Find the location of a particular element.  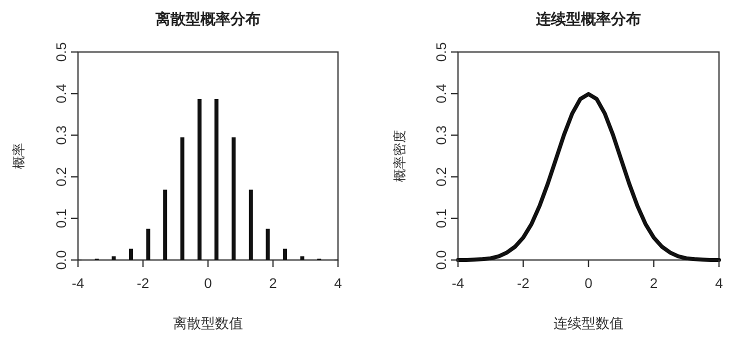

chart-title: 连续型概率分布 is located at coordinates (588, 19).